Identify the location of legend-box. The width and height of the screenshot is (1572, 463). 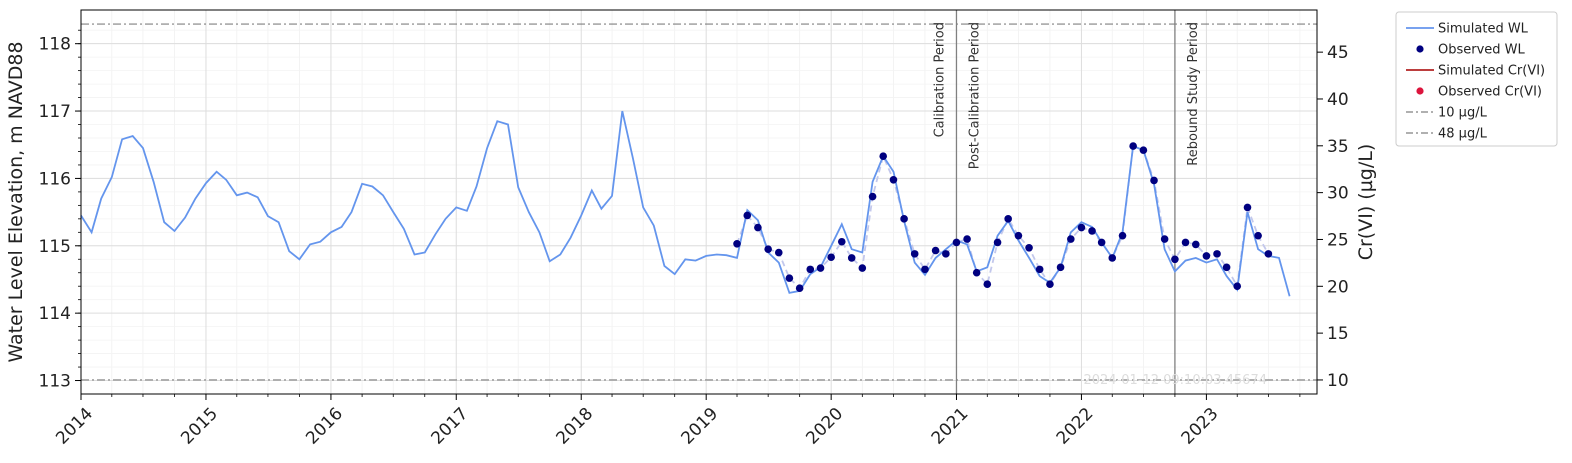
(1476, 79).